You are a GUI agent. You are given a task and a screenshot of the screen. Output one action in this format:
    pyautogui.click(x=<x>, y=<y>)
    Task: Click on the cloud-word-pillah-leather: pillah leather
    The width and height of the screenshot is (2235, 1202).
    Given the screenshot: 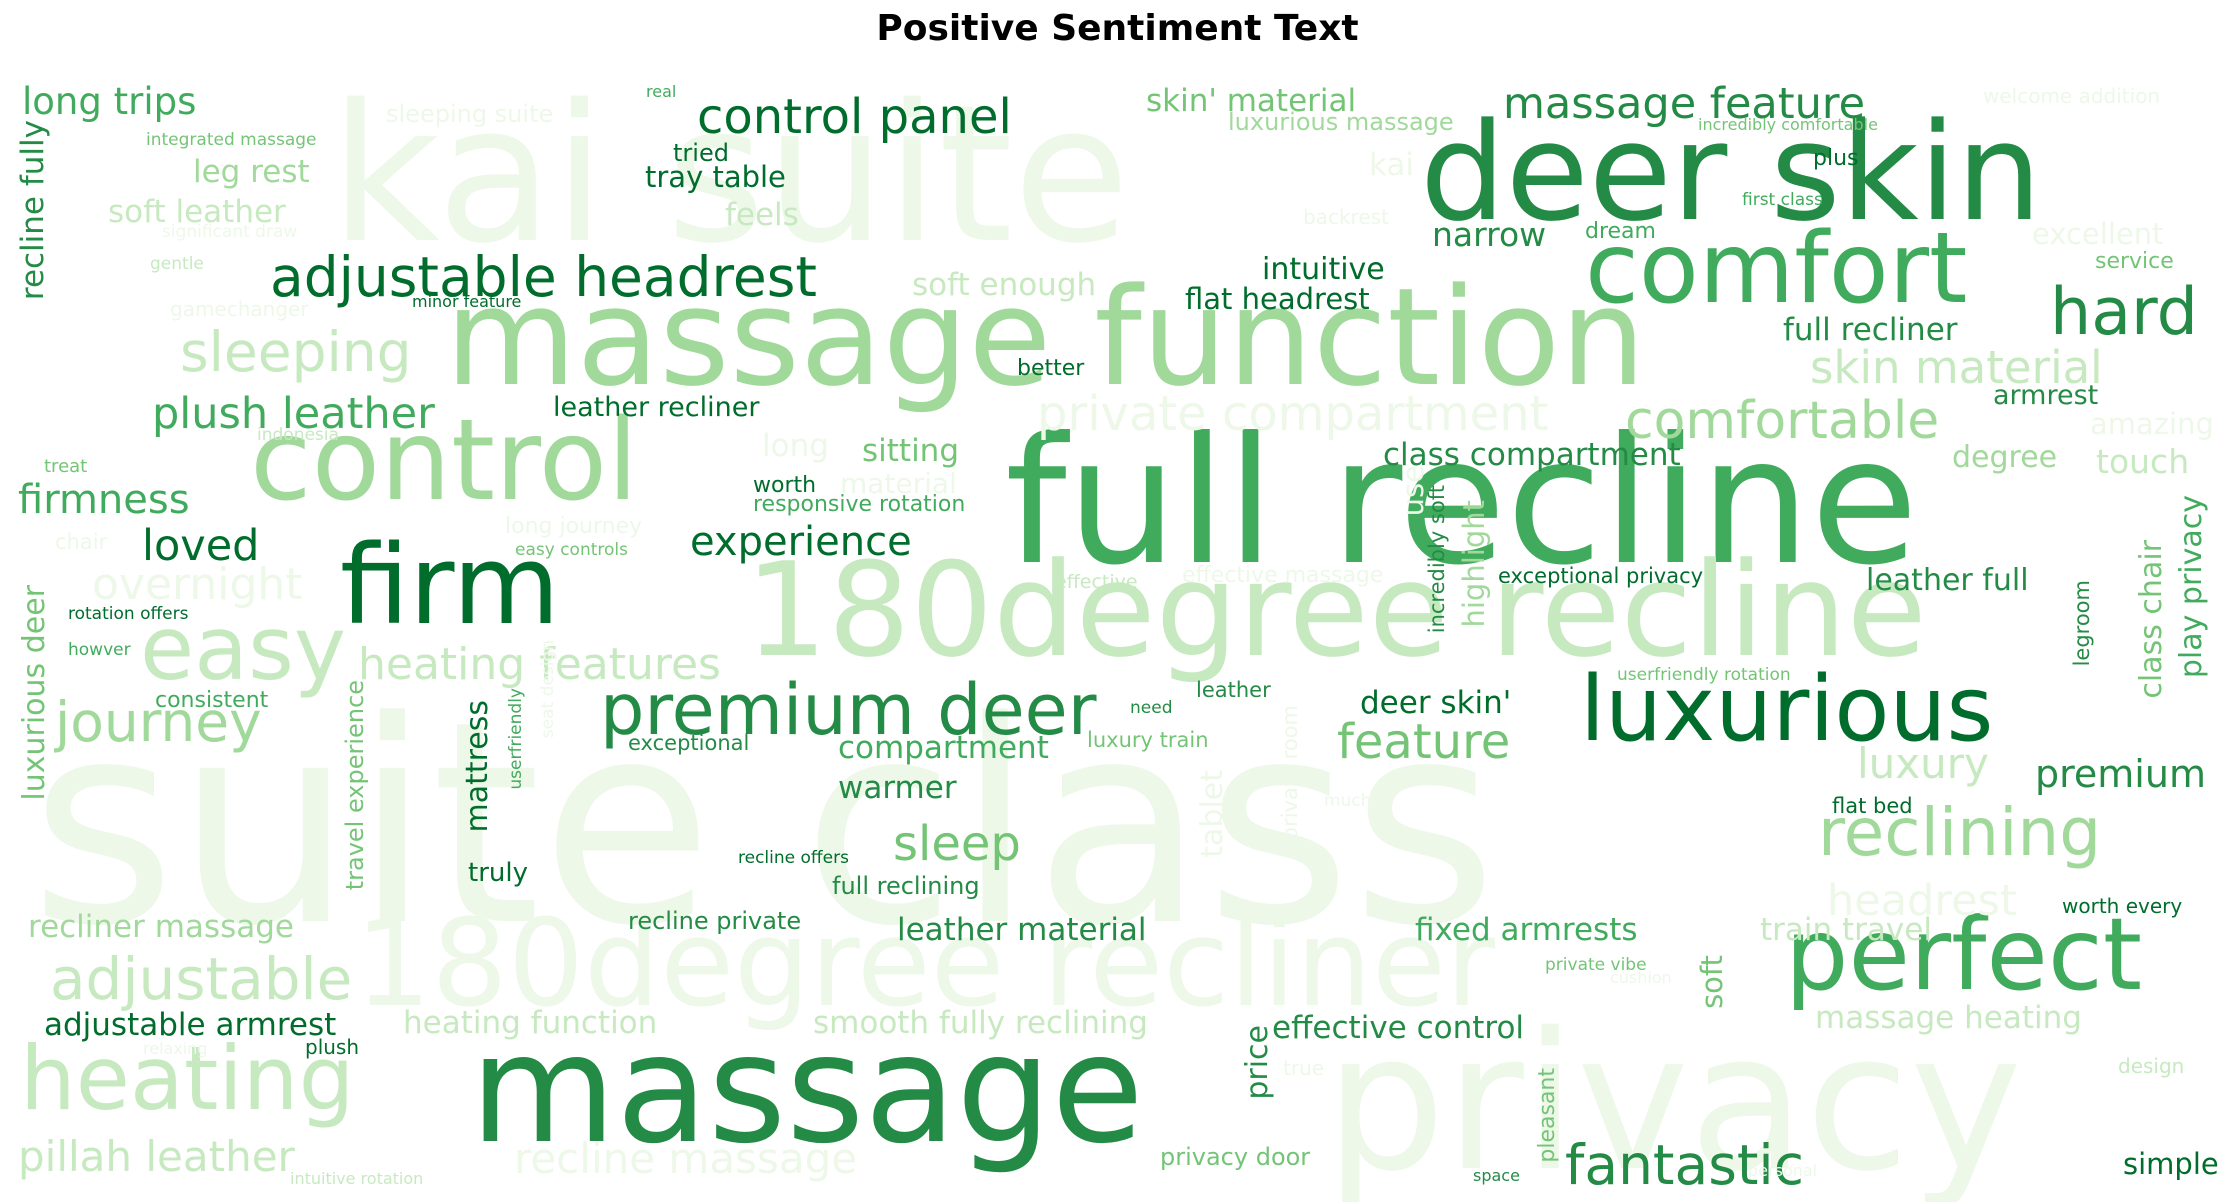 What is the action you would take?
    pyautogui.click(x=156, y=1156)
    